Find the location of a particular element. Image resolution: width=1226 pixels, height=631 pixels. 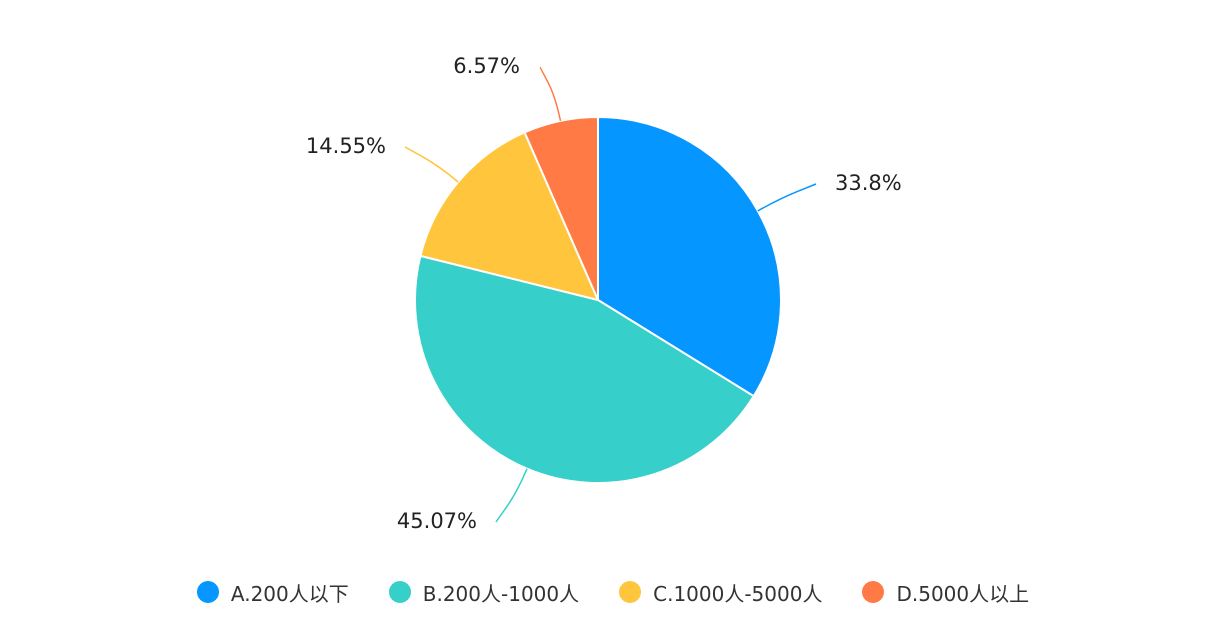

legend-item-b: B.200人-1000人 is located at coordinates (484, 592).